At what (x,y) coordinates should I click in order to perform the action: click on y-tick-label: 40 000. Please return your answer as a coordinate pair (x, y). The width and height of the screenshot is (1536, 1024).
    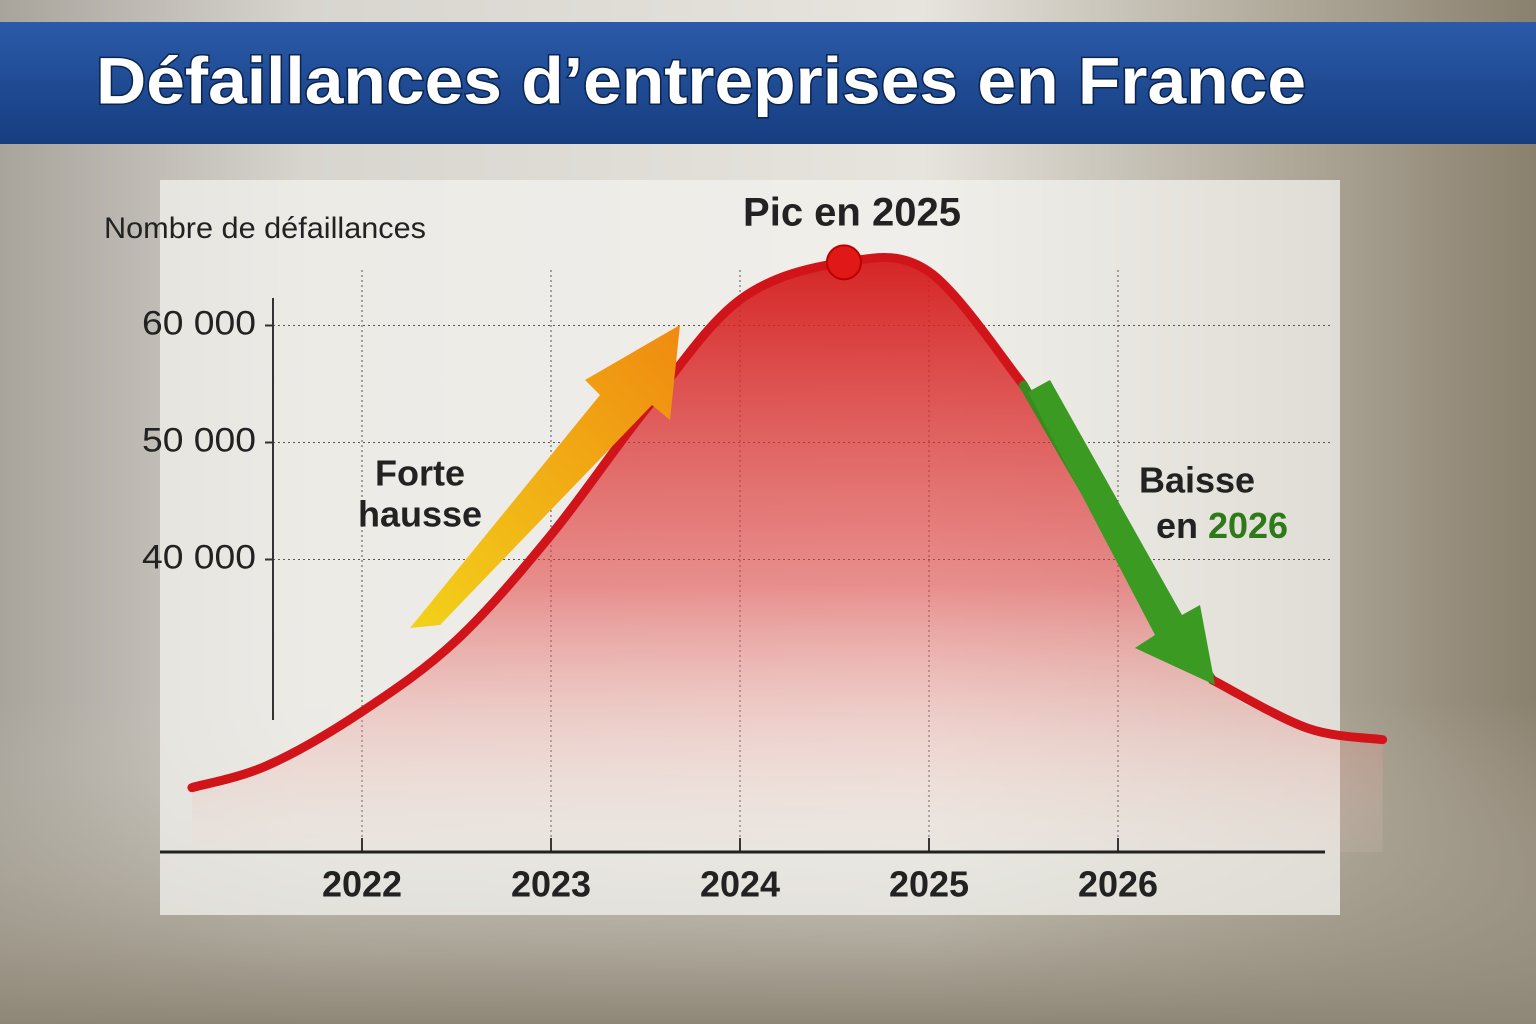
    Looking at the image, I should click on (199, 557).